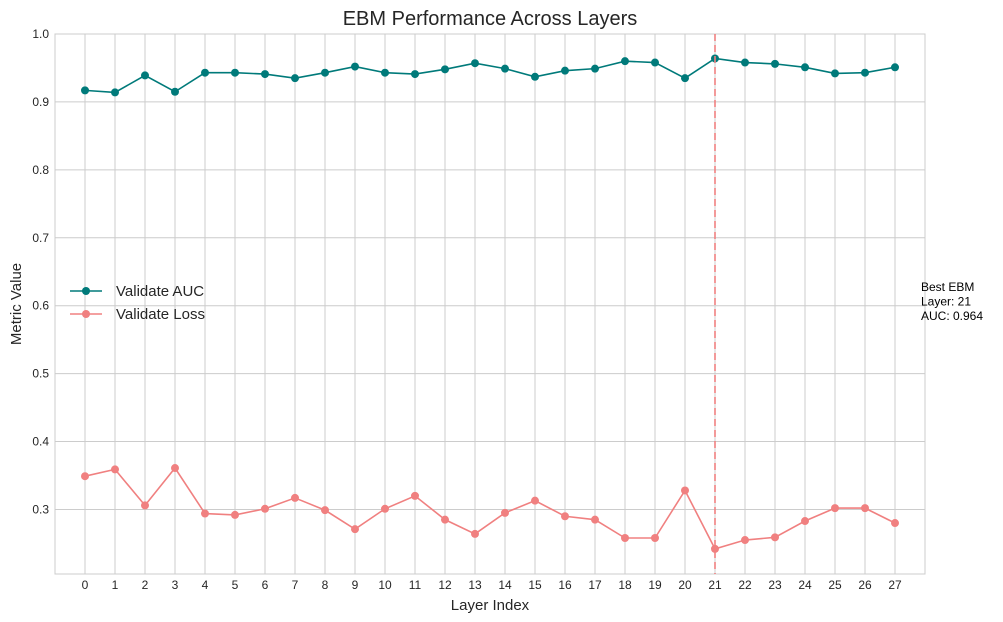  What do you see at coordinates (895, 585) in the screenshot?
I see `x-tick-label: 27` at bounding box center [895, 585].